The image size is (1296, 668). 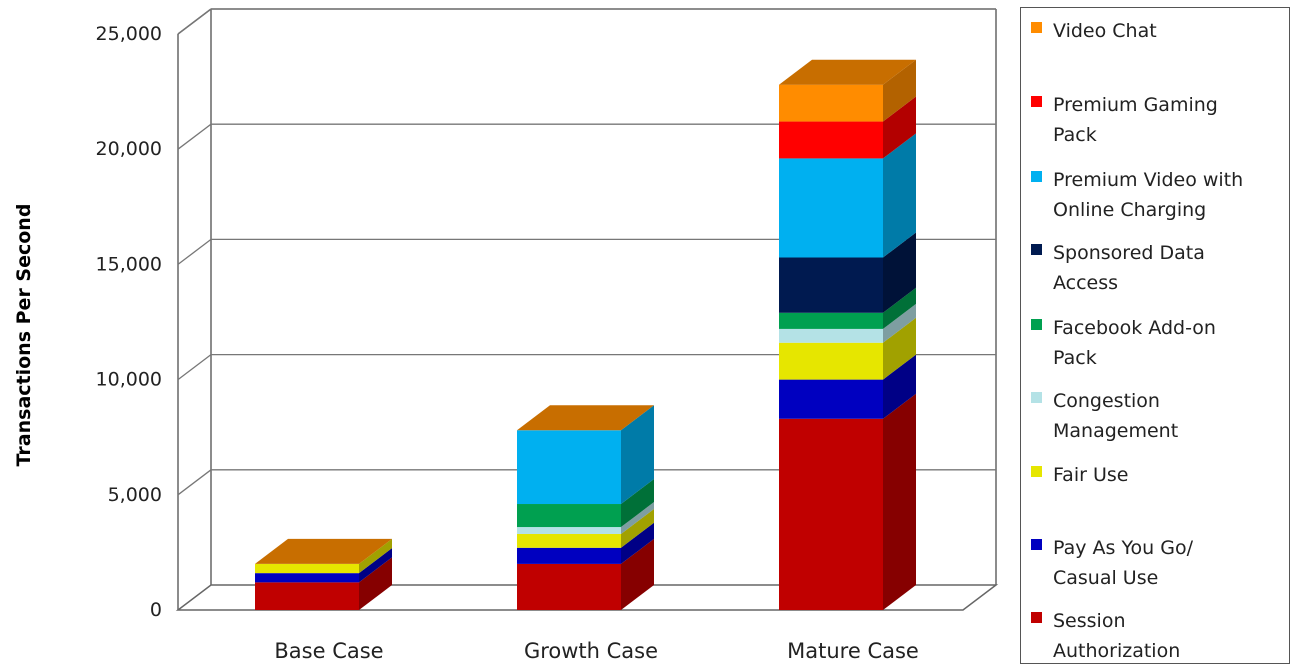 I want to click on y-tick-label: 0, so click(x=156, y=610).